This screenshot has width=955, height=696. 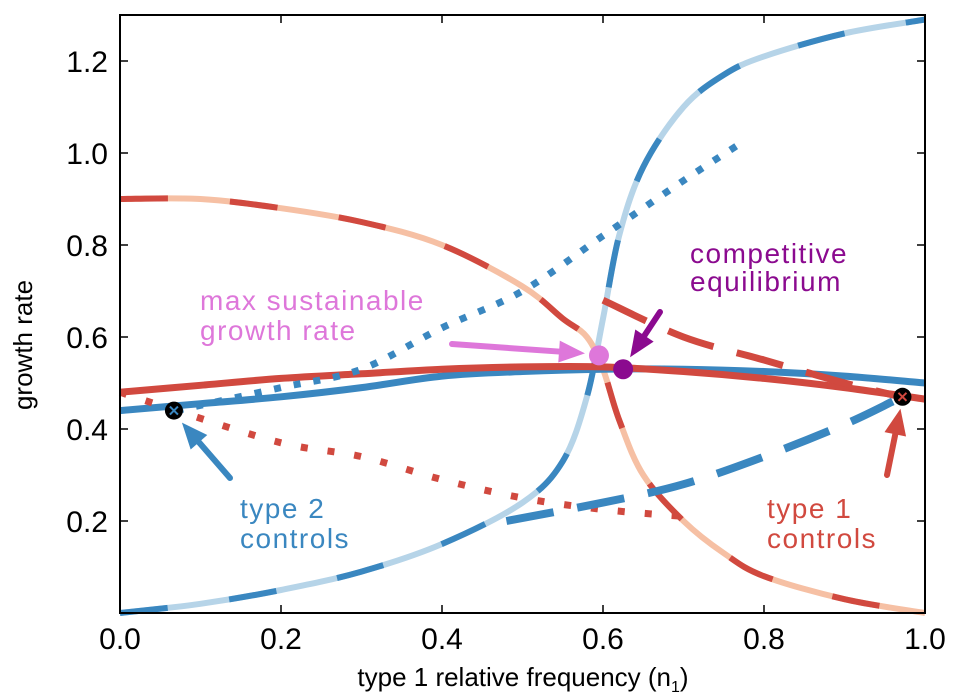 I want to click on x-tick-label: 0.8, so click(x=764, y=639).